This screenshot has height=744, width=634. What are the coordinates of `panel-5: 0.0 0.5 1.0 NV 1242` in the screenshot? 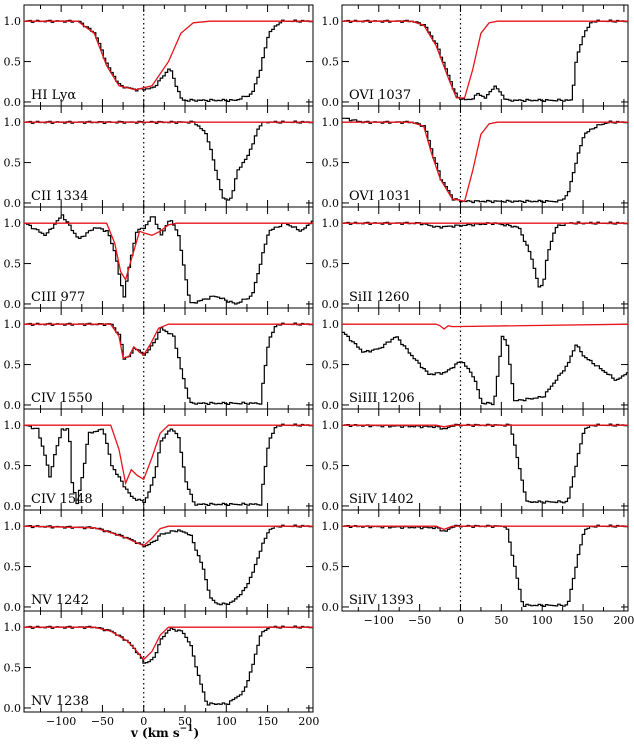 It's located at (159, 561).